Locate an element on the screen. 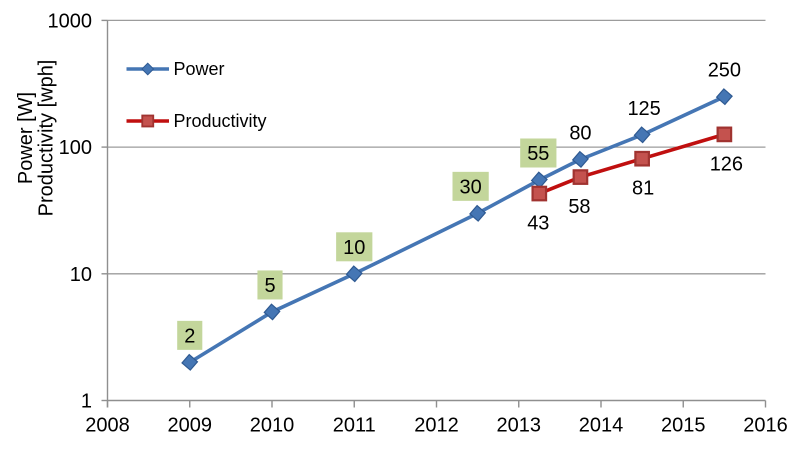 This screenshot has width=795, height=476. x-axis-label-2015: 2015 is located at coordinates (683, 426).